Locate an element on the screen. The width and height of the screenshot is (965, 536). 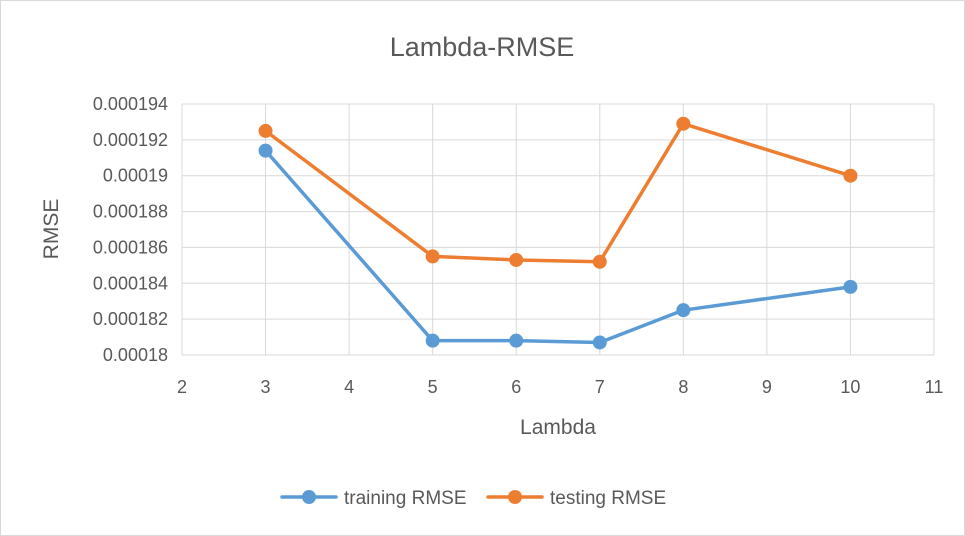
x-axis-title: Lambda is located at coordinates (558, 427).